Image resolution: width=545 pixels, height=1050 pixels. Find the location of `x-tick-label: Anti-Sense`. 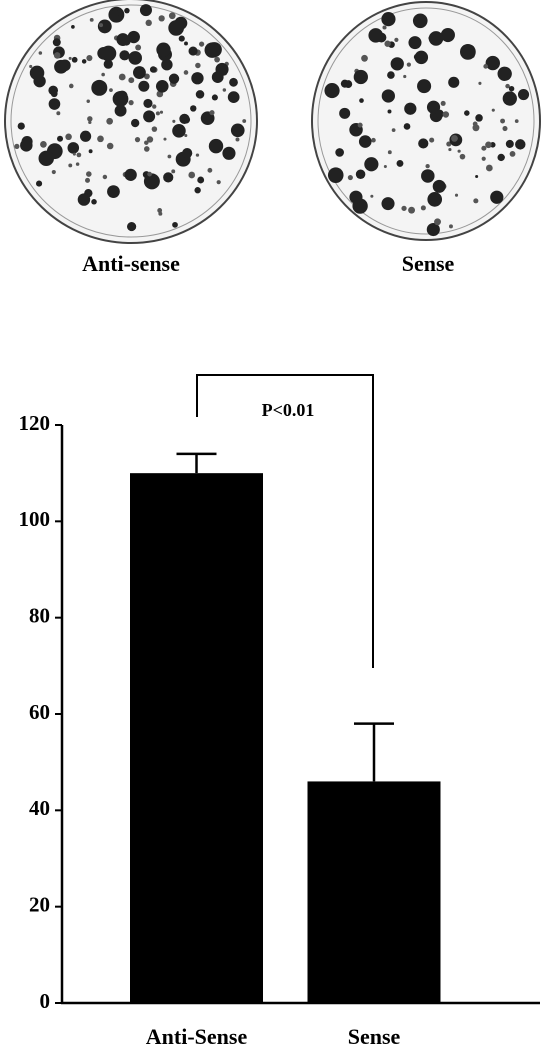

x-tick-label: Anti-Sense is located at coordinates (197, 1036).